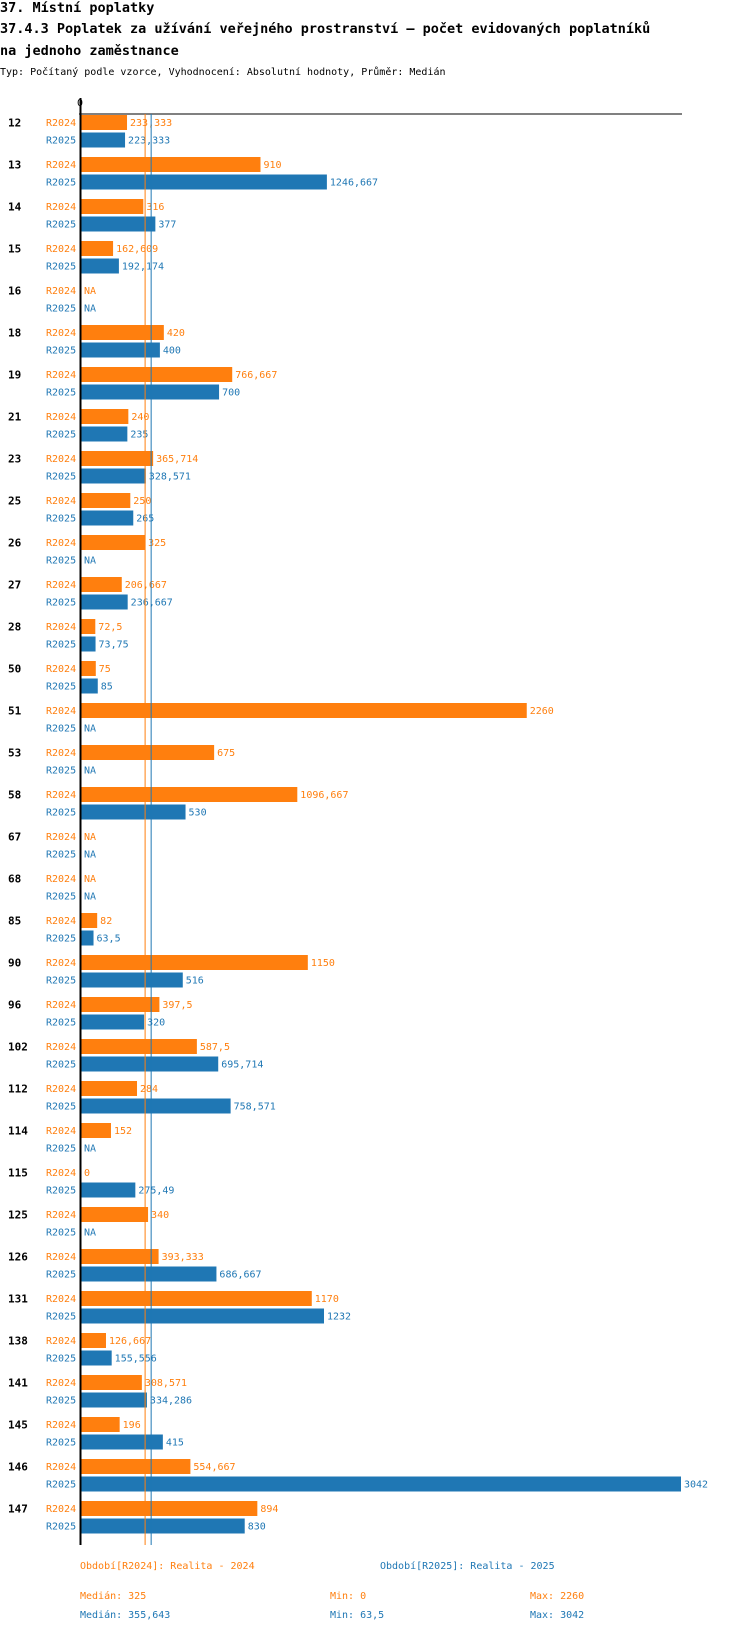  What do you see at coordinates (107, 687) in the screenshot?
I see `data-label-r2025: 85` at bounding box center [107, 687].